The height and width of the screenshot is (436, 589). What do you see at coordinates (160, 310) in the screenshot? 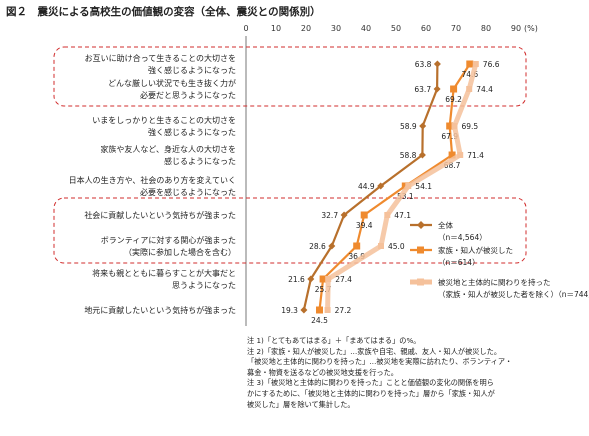
I see `category-label: 地元に貢献したいという気持ちが強まった` at bounding box center [160, 310].